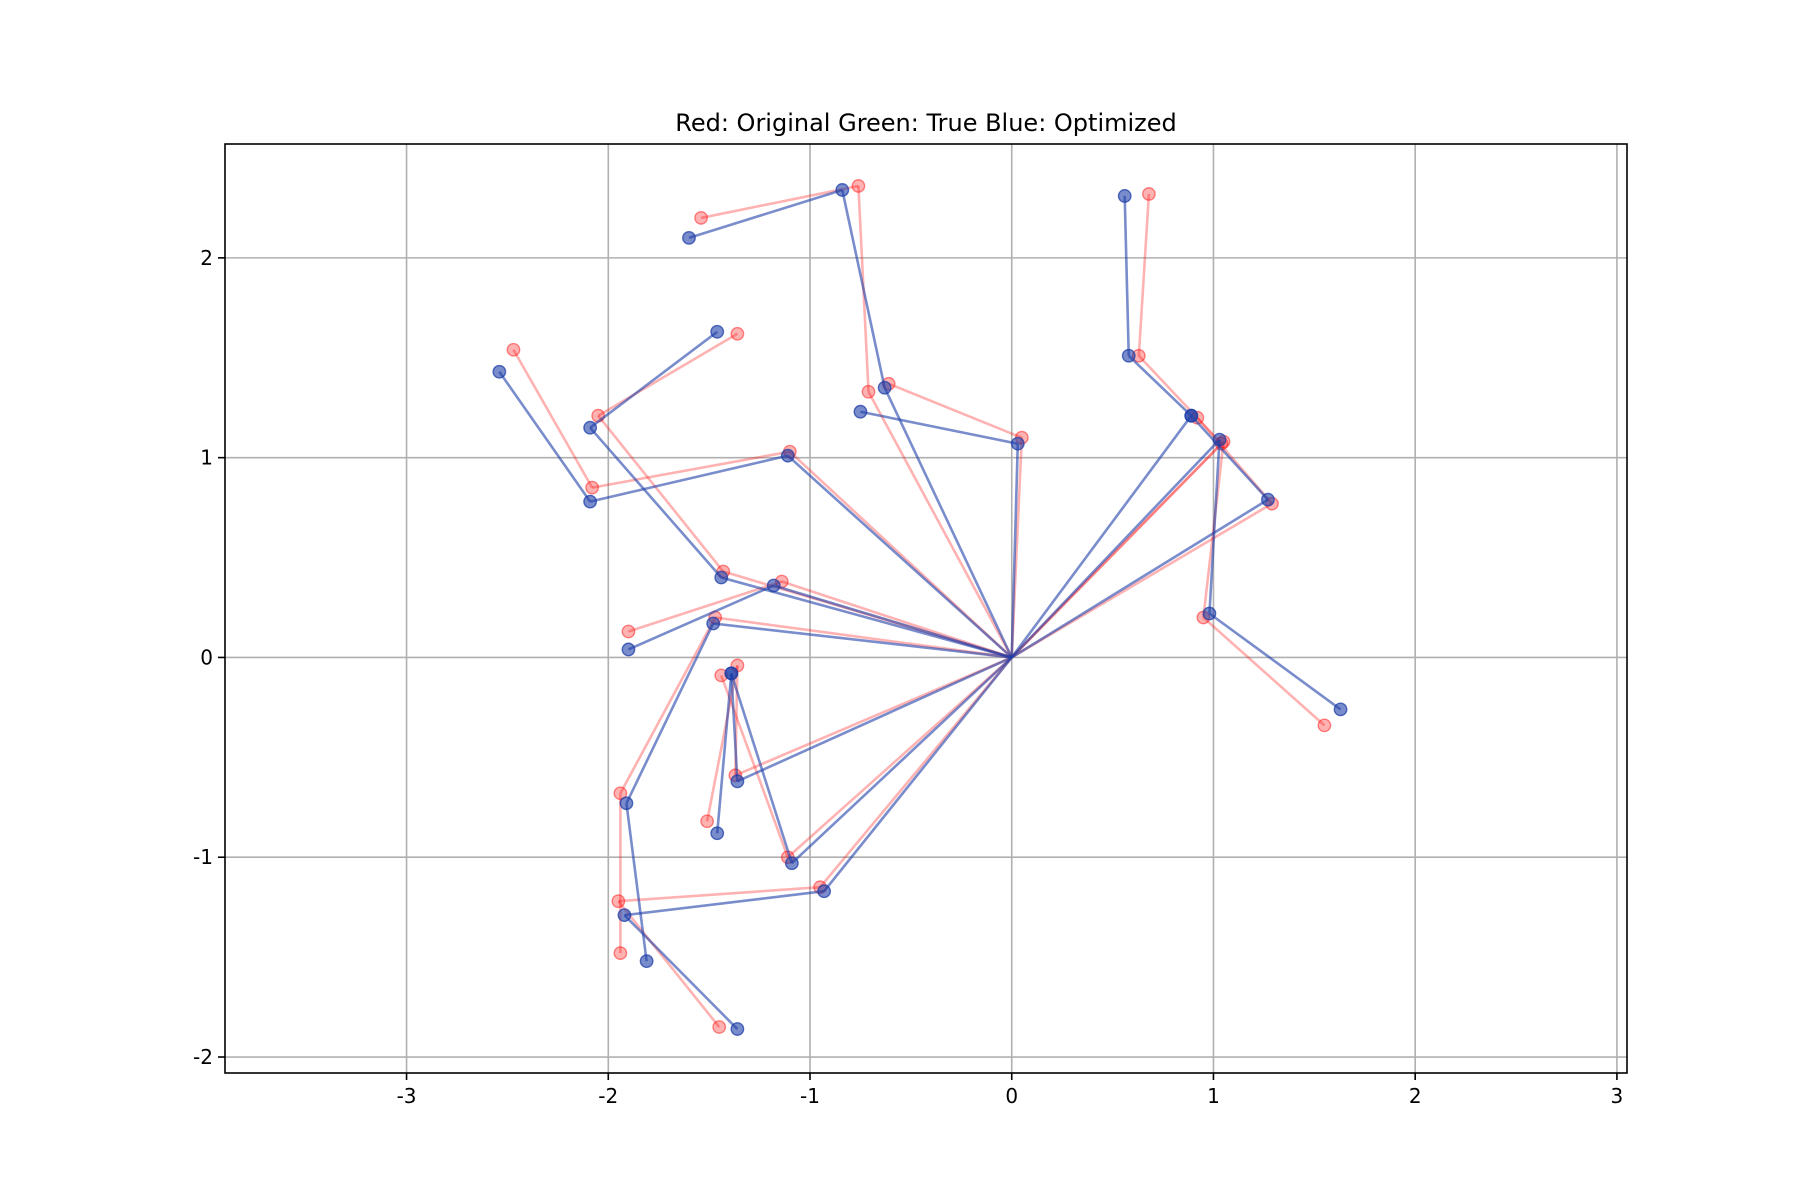 This screenshot has width=1800, height=1200. Describe the element at coordinates (810, 1096) in the screenshot. I see `x-tick-label: -1` at that location.